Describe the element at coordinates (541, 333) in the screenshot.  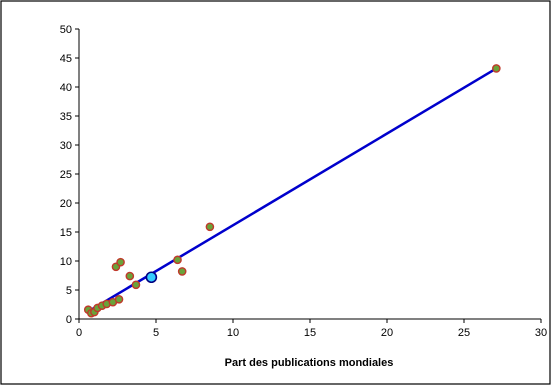
I see `x-tick-label: 30` at that location.